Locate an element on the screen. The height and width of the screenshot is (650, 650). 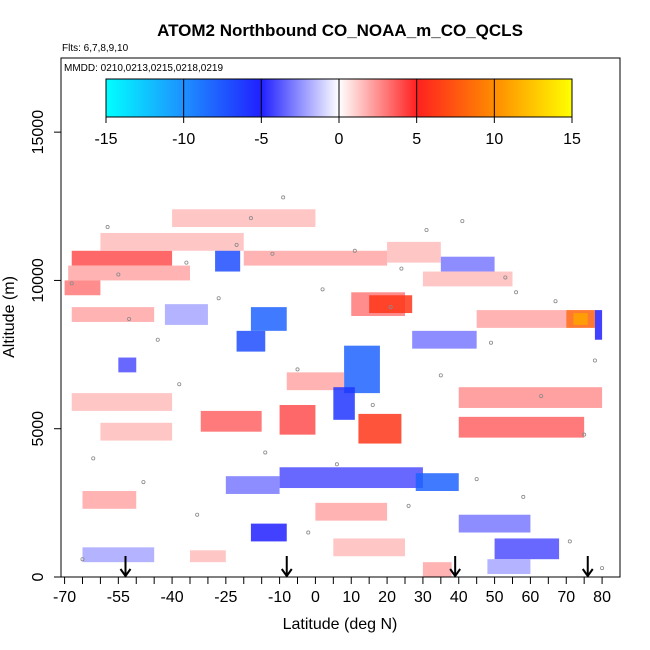
latitude-arrows is located at coordinates (356, 567).